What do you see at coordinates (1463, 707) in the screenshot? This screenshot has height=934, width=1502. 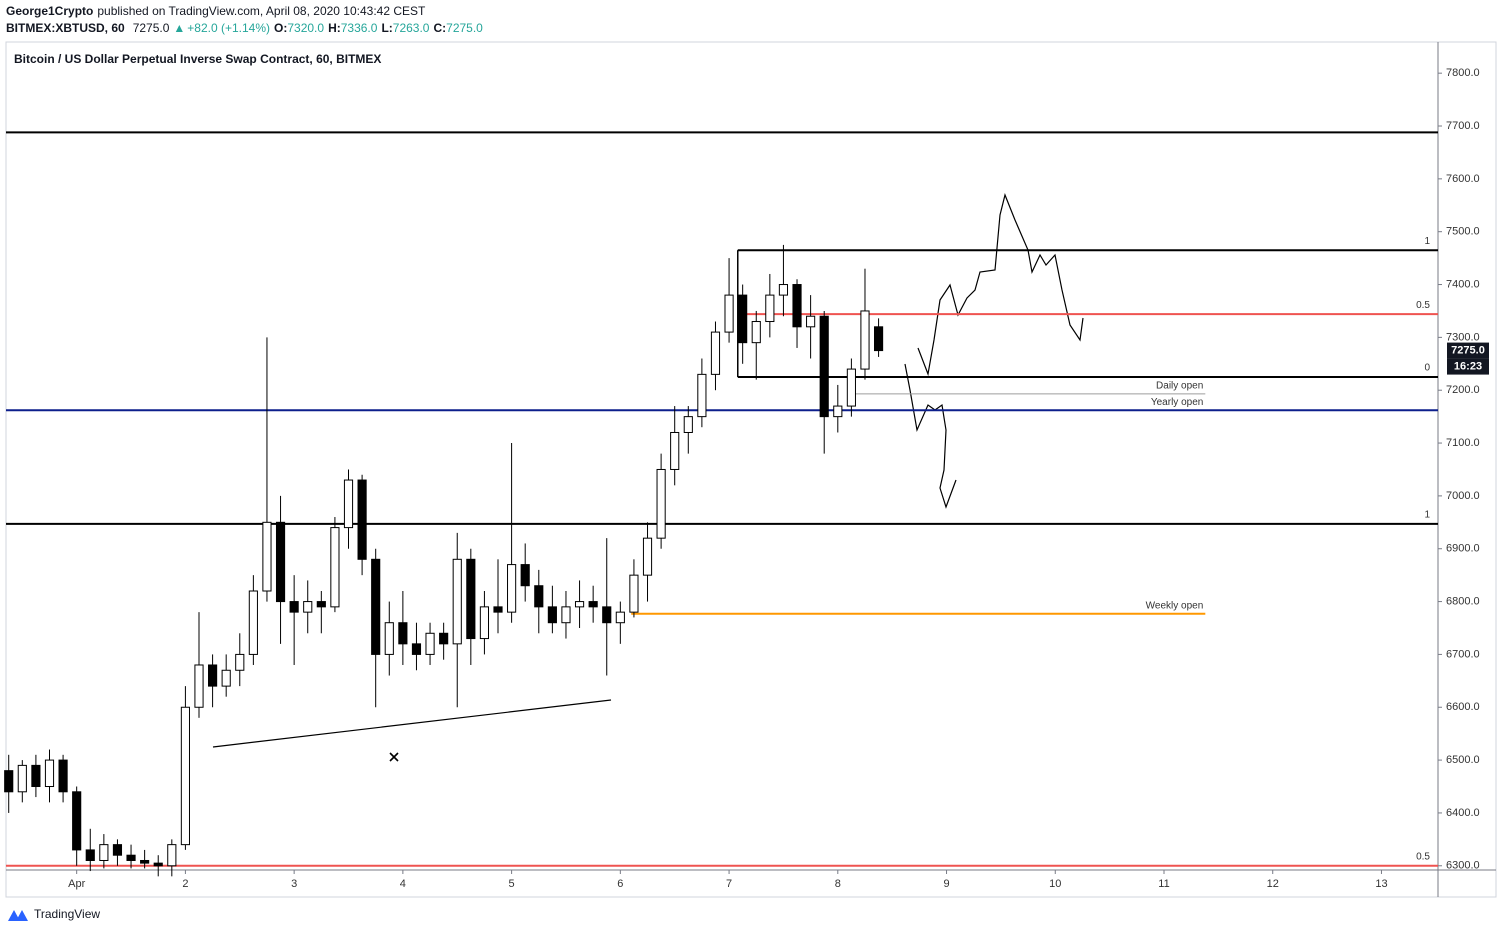 I see `y-tick-label: 6600.0` at bounding box center [1463, 707].